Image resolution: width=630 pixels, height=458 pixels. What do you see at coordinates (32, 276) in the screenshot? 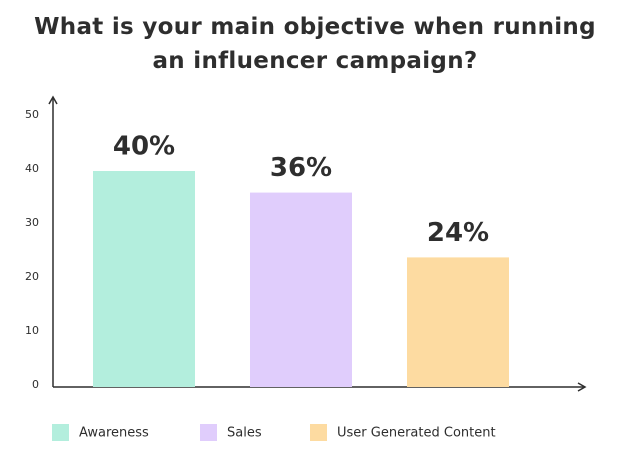
I see `y-tick-label: 20` at bounding box center [32, 276].